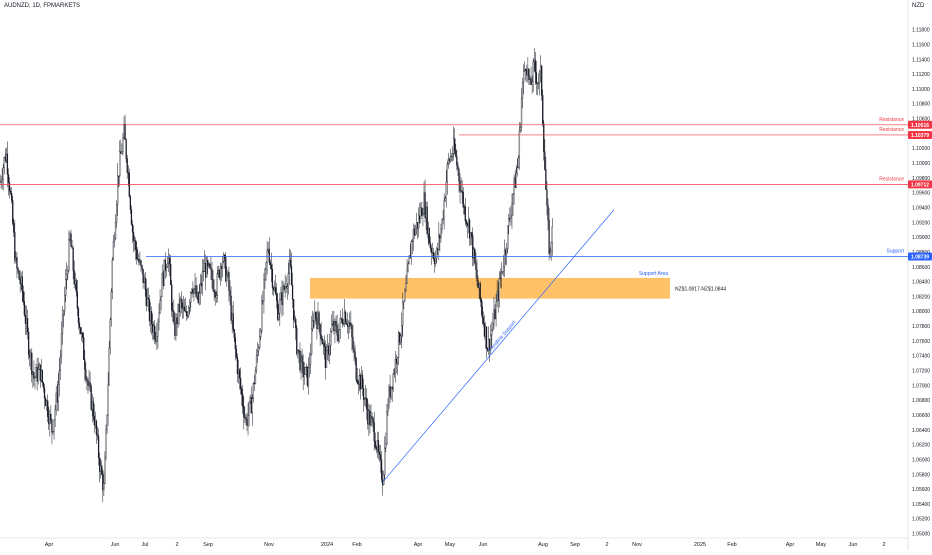  I want to click on y-tick-label: 1.08600, so click(921, 268).